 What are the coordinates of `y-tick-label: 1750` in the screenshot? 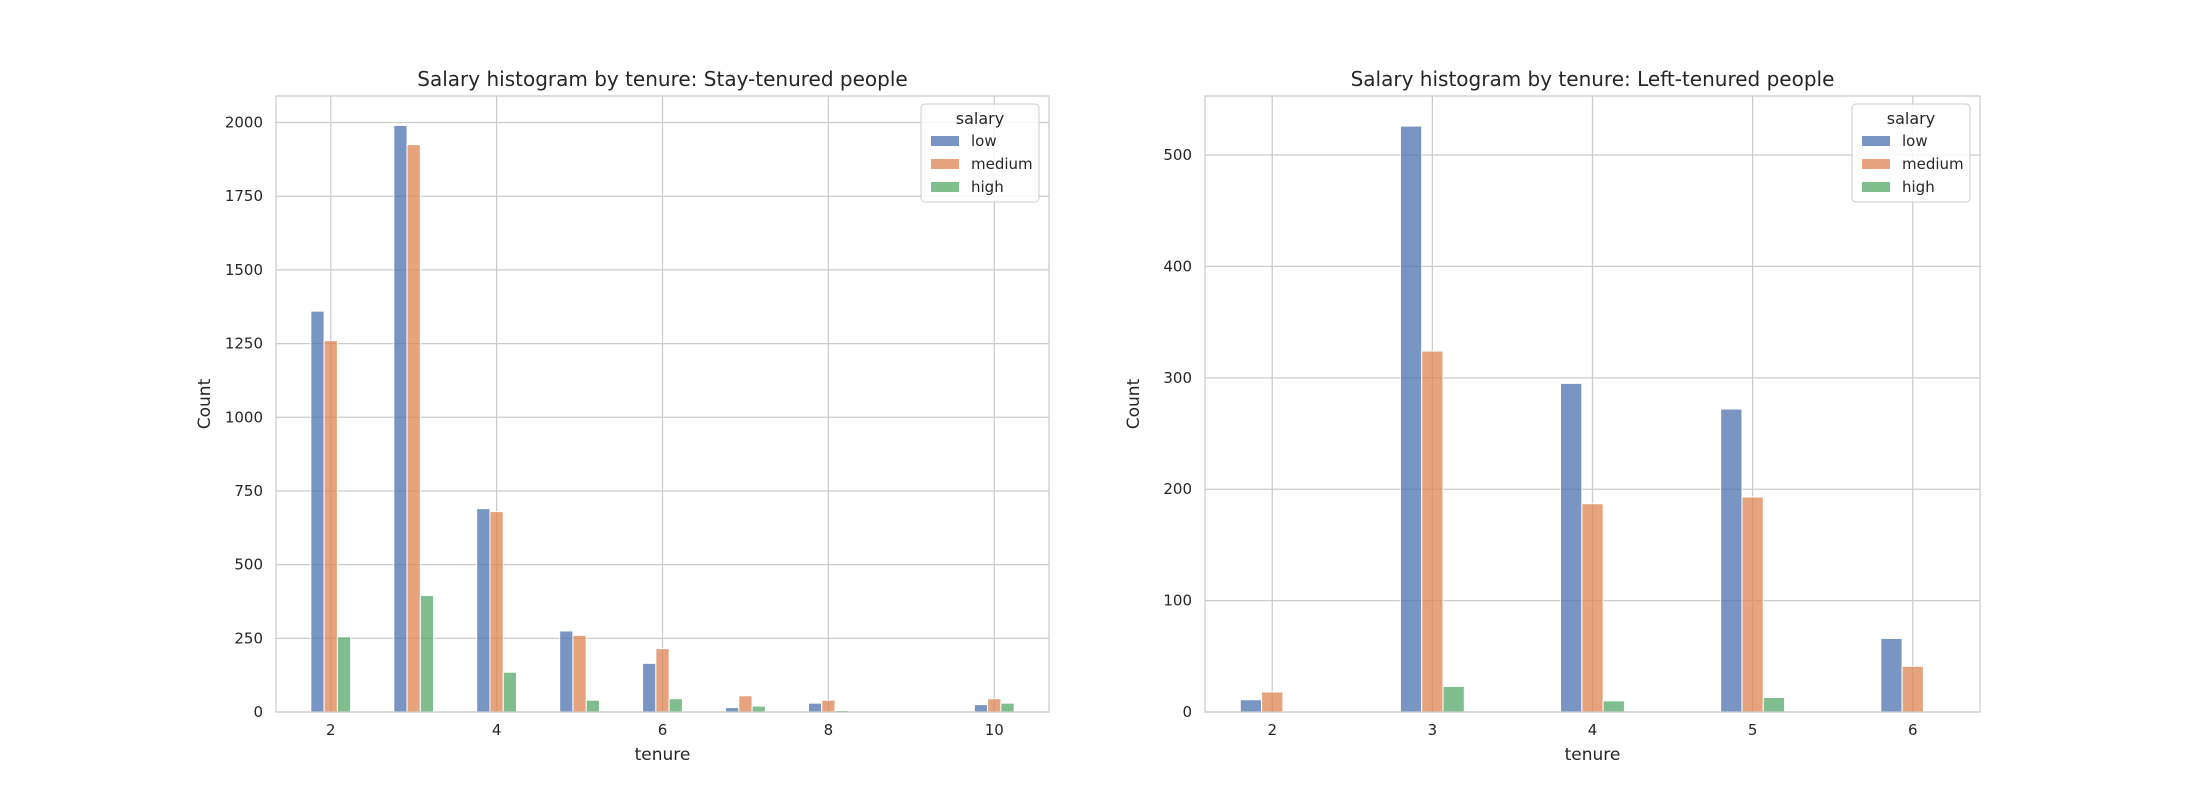 It's located at (244, 196).